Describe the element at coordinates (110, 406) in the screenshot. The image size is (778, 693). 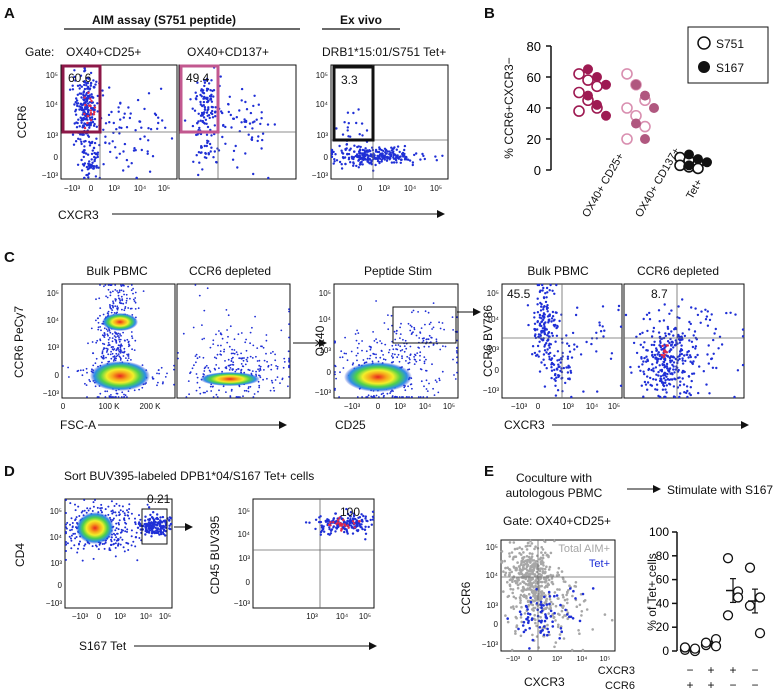
I see `c1-xtick-1: 100 K` at that location.